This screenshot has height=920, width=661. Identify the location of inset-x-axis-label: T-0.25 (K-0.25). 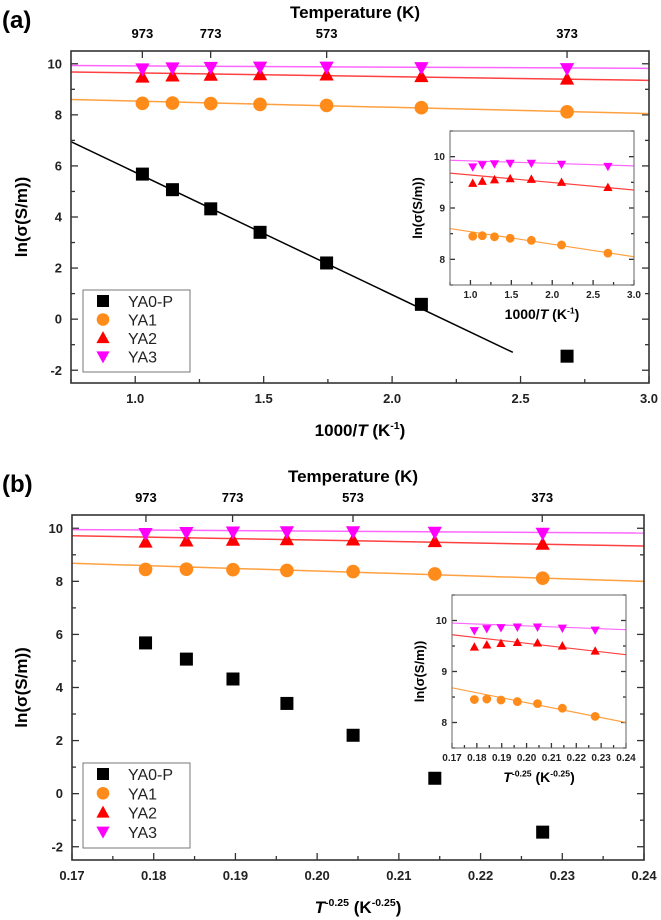
(538, 776).